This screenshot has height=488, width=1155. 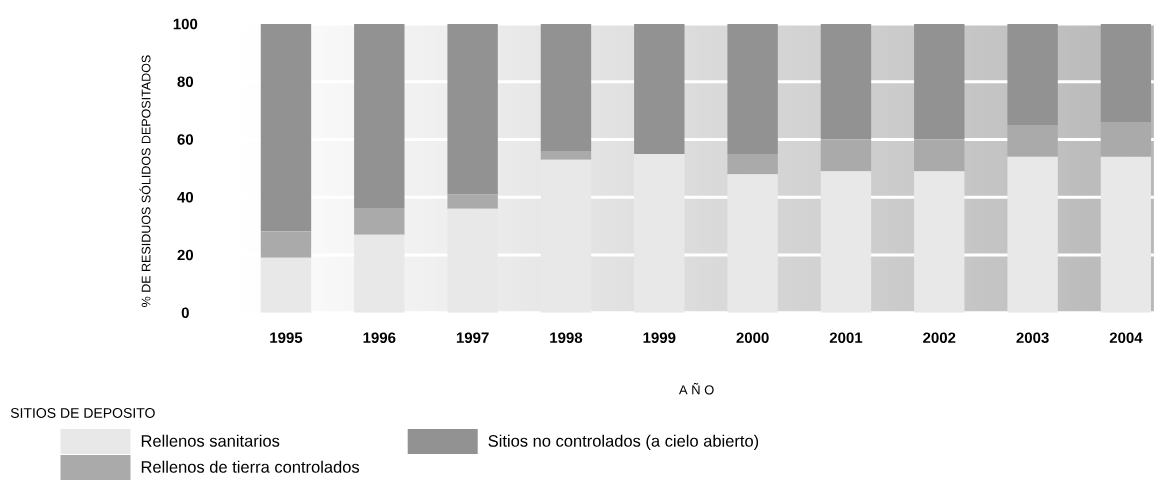 I want to click on legend-title: SITIOS DE DEPOSITO, so click(x=82, y=413).